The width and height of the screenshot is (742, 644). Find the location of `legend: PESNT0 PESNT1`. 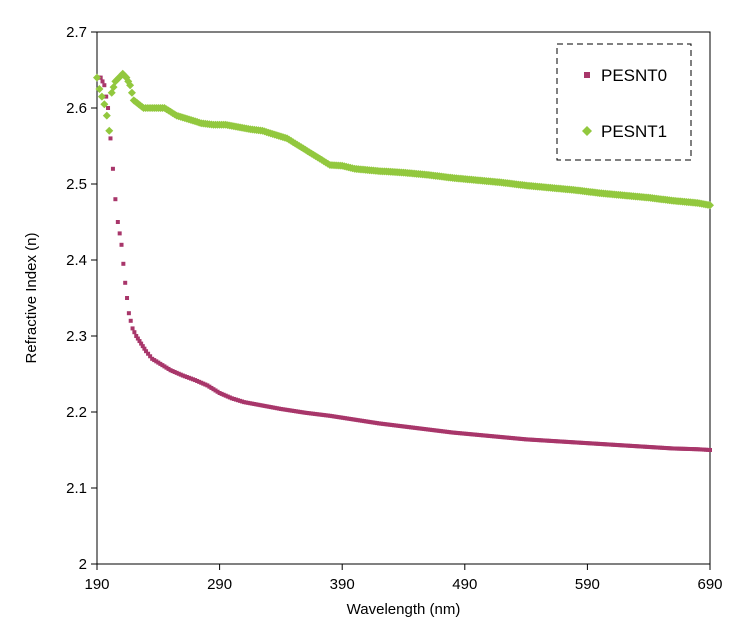

legend: PESNT0 PESNT1 is located at coordinates (624, 102).